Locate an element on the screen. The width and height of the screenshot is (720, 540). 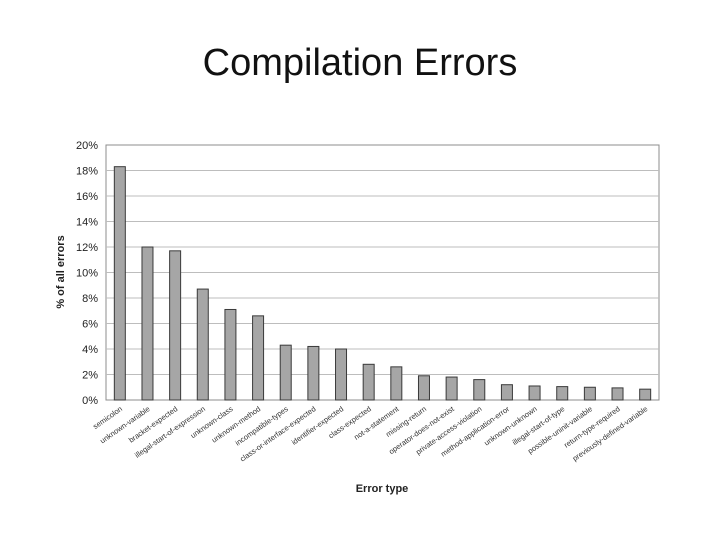
slide-title: Compilation Errors is located at coordinates (360, 63).